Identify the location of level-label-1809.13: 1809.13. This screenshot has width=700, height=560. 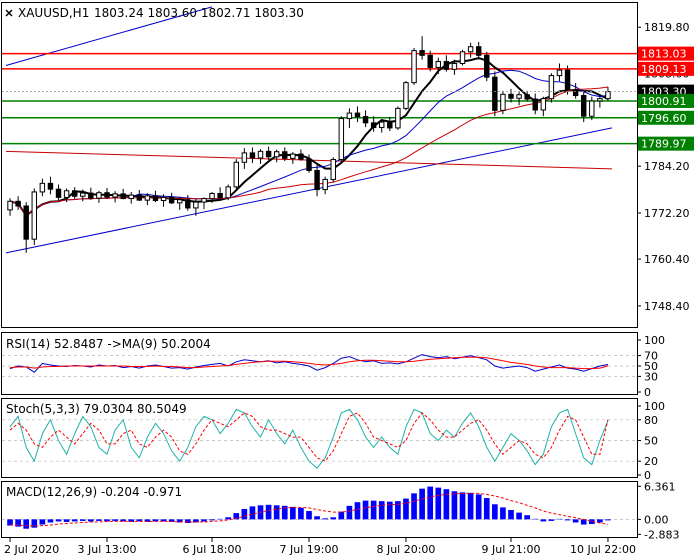
(664, 69).